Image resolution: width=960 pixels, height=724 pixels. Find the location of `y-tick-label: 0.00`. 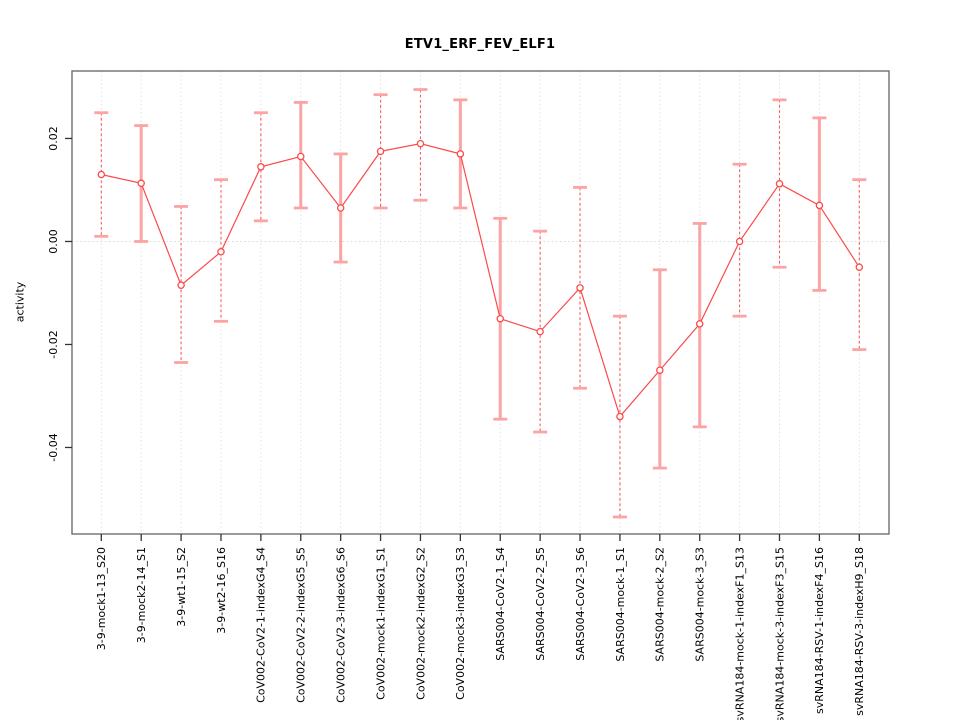

y-tick-label: 0.00 is located at coordinates (53, 241).